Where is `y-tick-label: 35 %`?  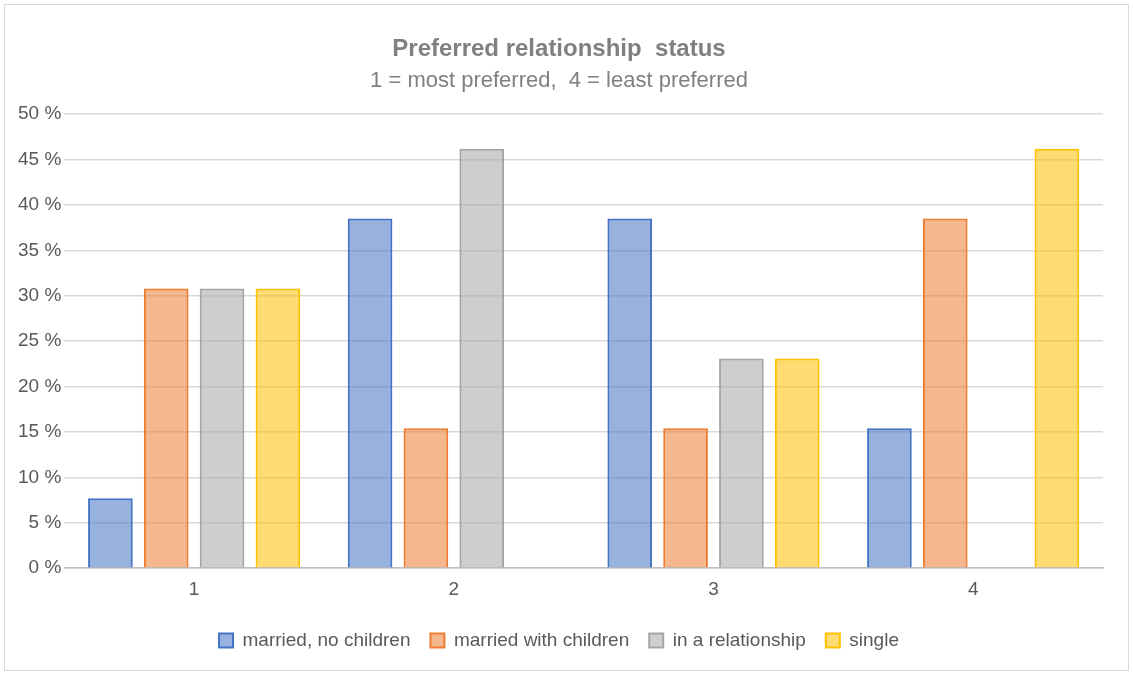 y-tick-label: 35 % is located at coordinates (39, 249).